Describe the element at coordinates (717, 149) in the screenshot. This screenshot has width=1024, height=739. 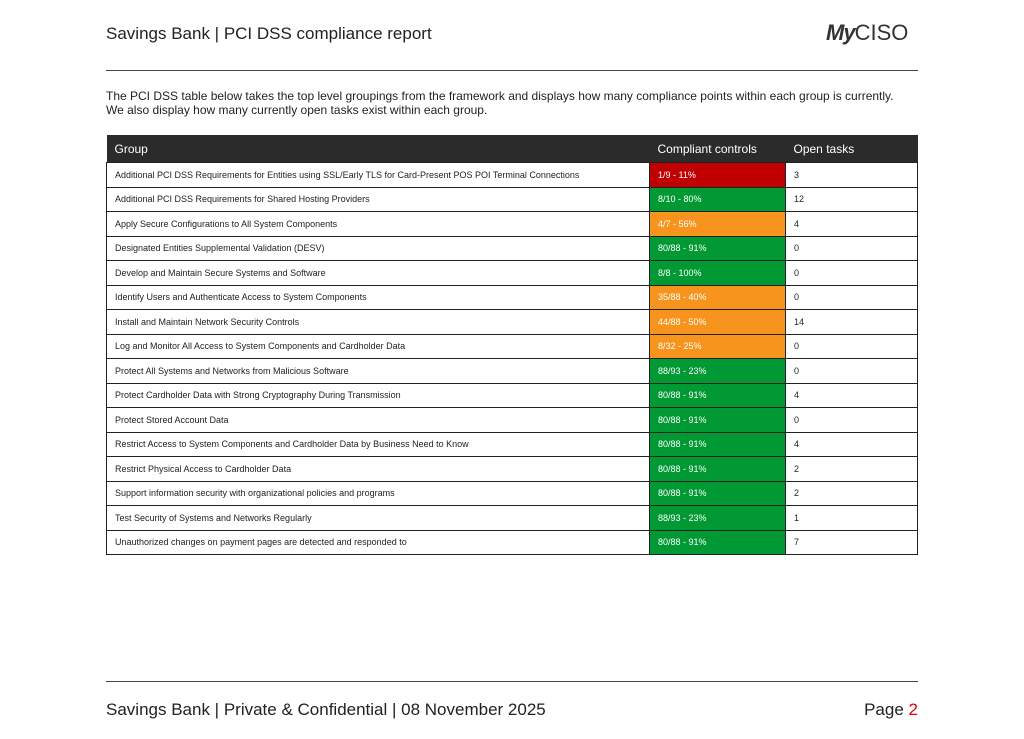
I see `column-header: Compliant controls` at that location.